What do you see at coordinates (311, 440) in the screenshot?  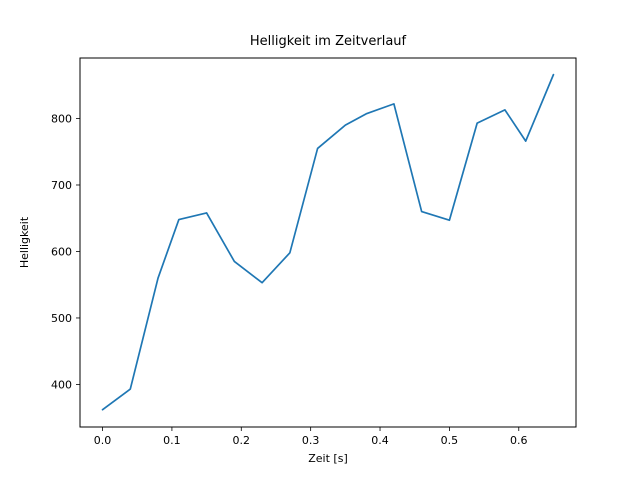 I see `x-tick-label: 0.3` at bounding box center [311, 440].